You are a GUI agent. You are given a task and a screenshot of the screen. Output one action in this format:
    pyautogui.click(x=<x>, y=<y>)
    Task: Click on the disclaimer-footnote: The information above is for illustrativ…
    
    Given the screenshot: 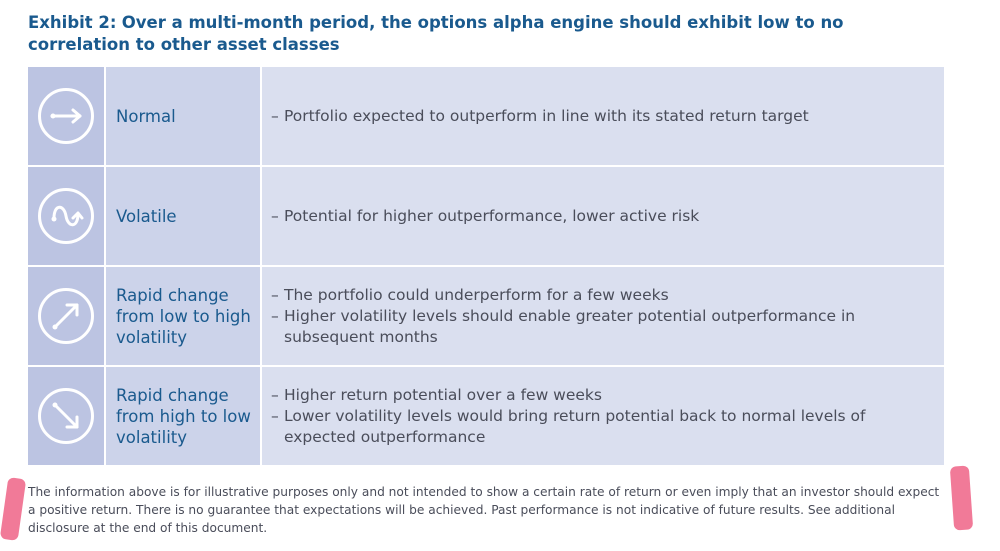 What is the action you would take?
    pyautogui.click(x=484, y=510)
    